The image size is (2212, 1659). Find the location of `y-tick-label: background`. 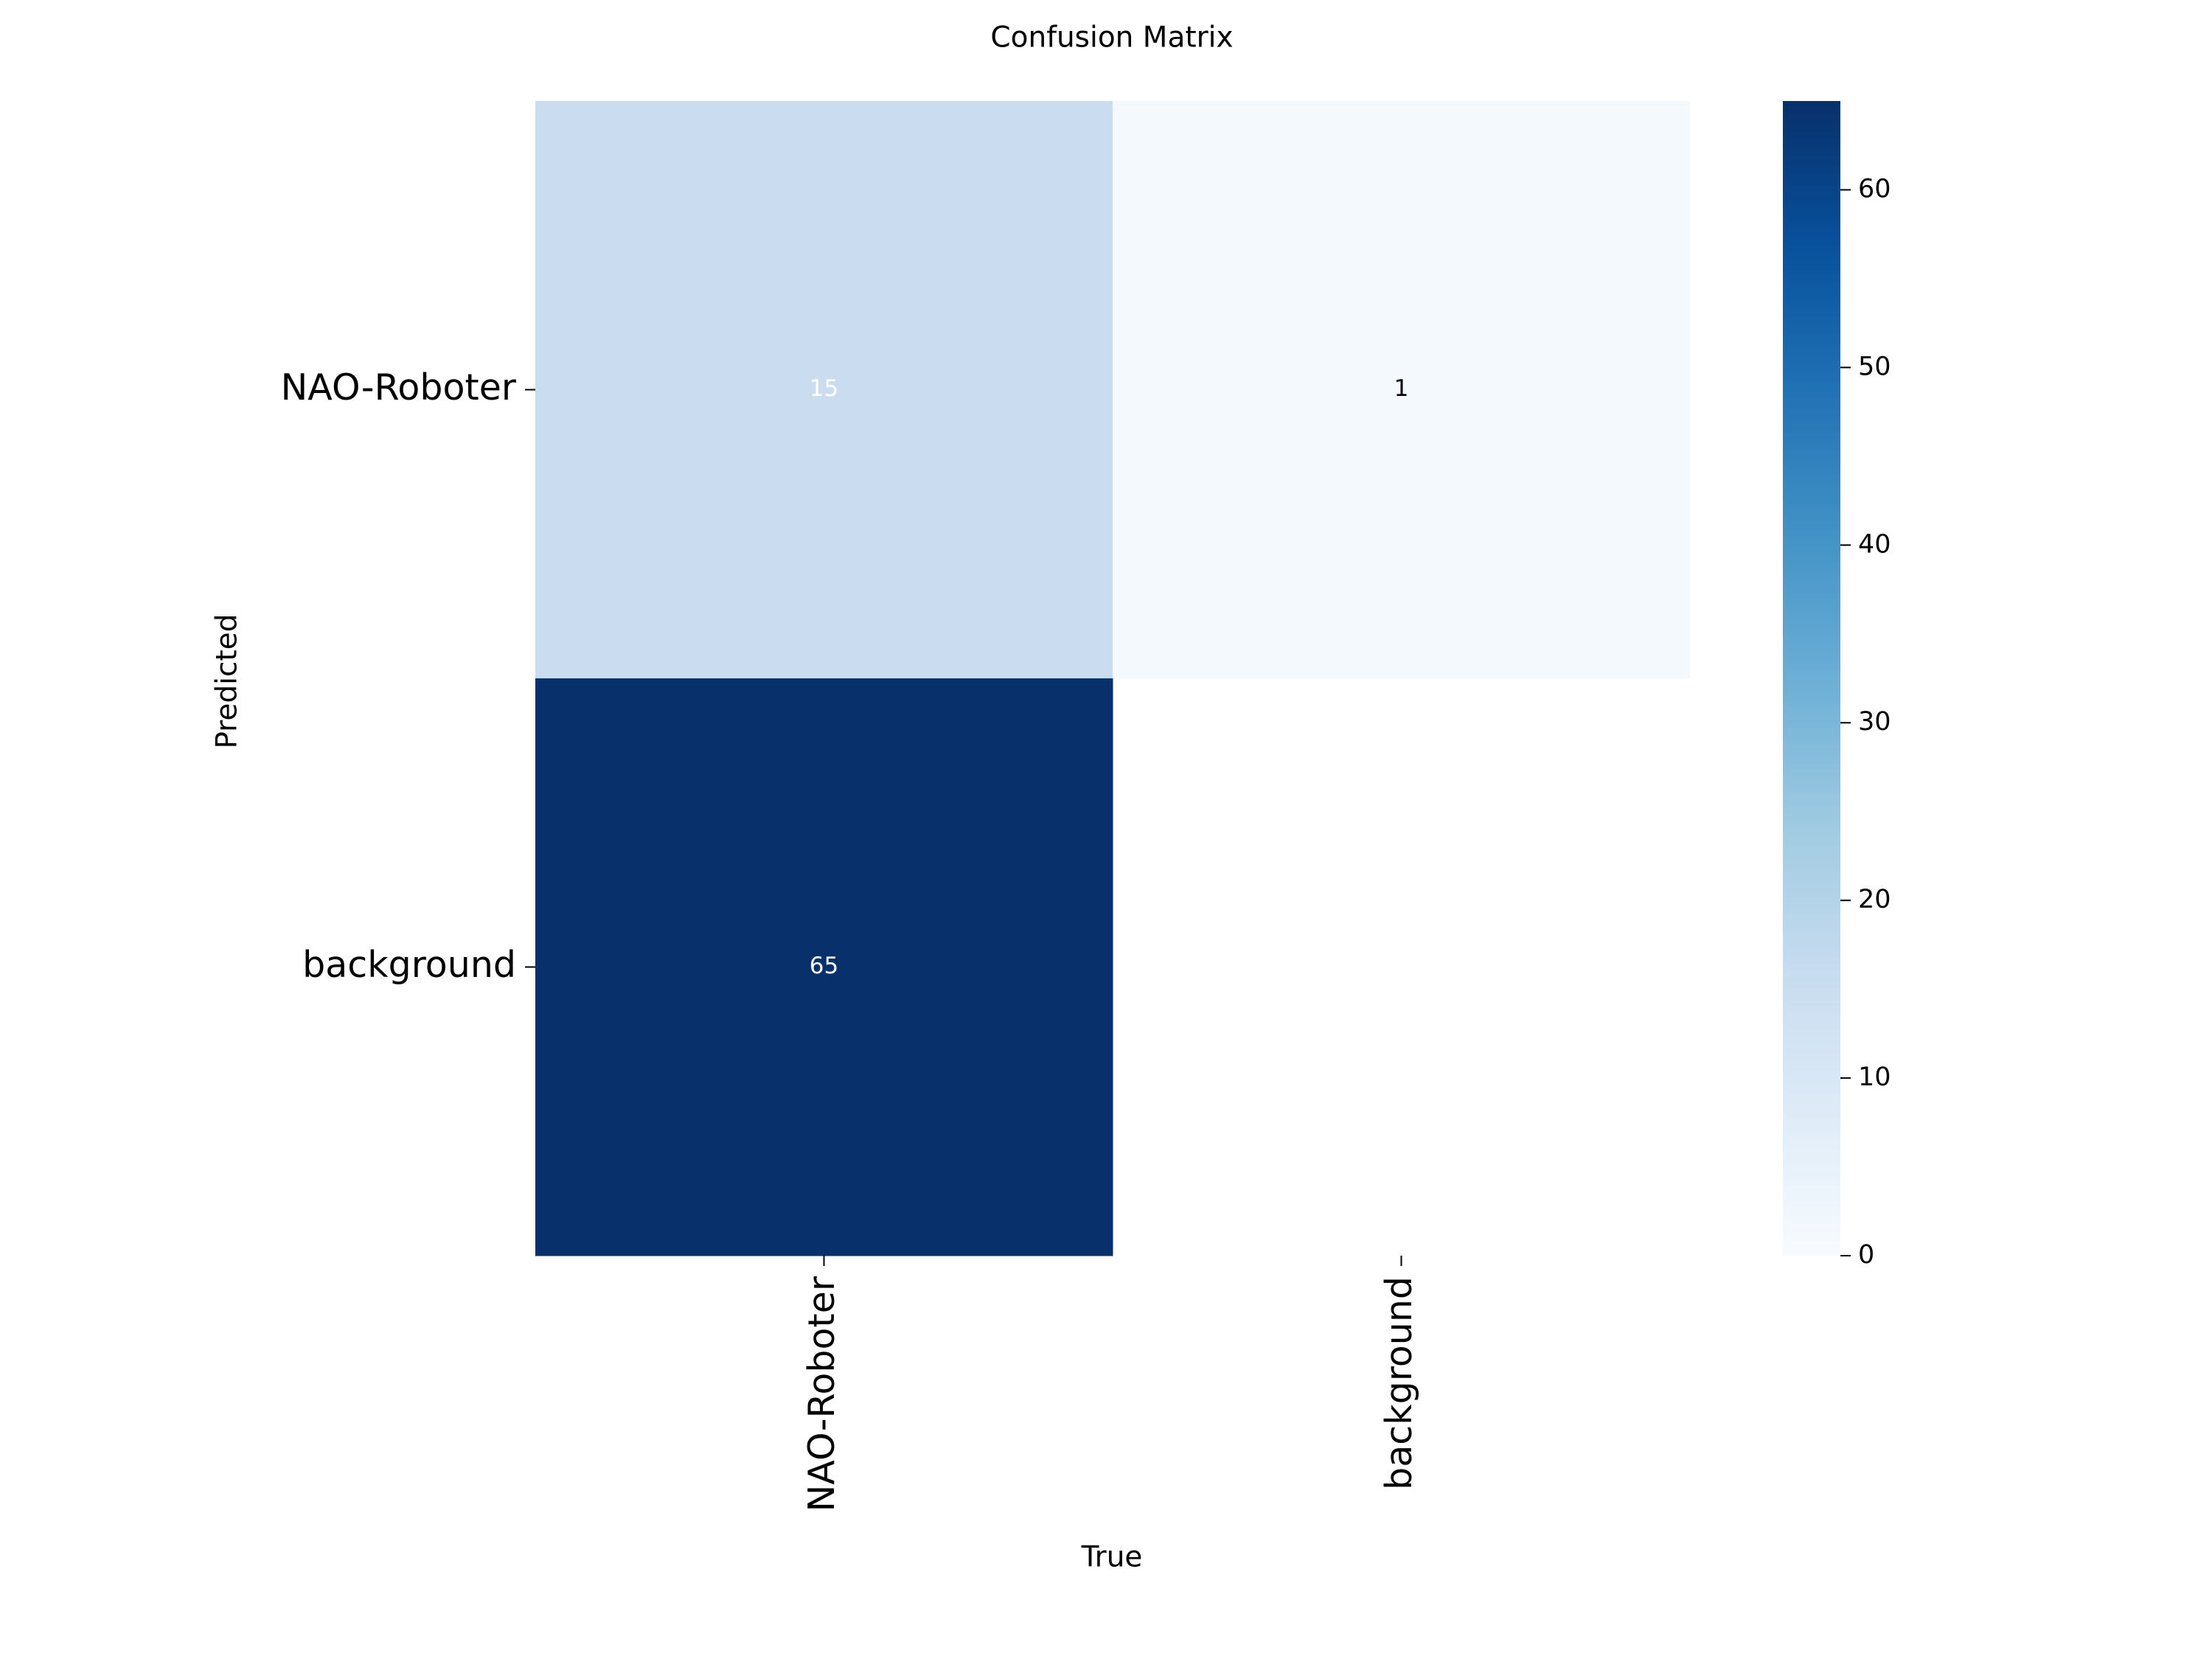

y-tick-label: background is located at coordinates (409, 965).